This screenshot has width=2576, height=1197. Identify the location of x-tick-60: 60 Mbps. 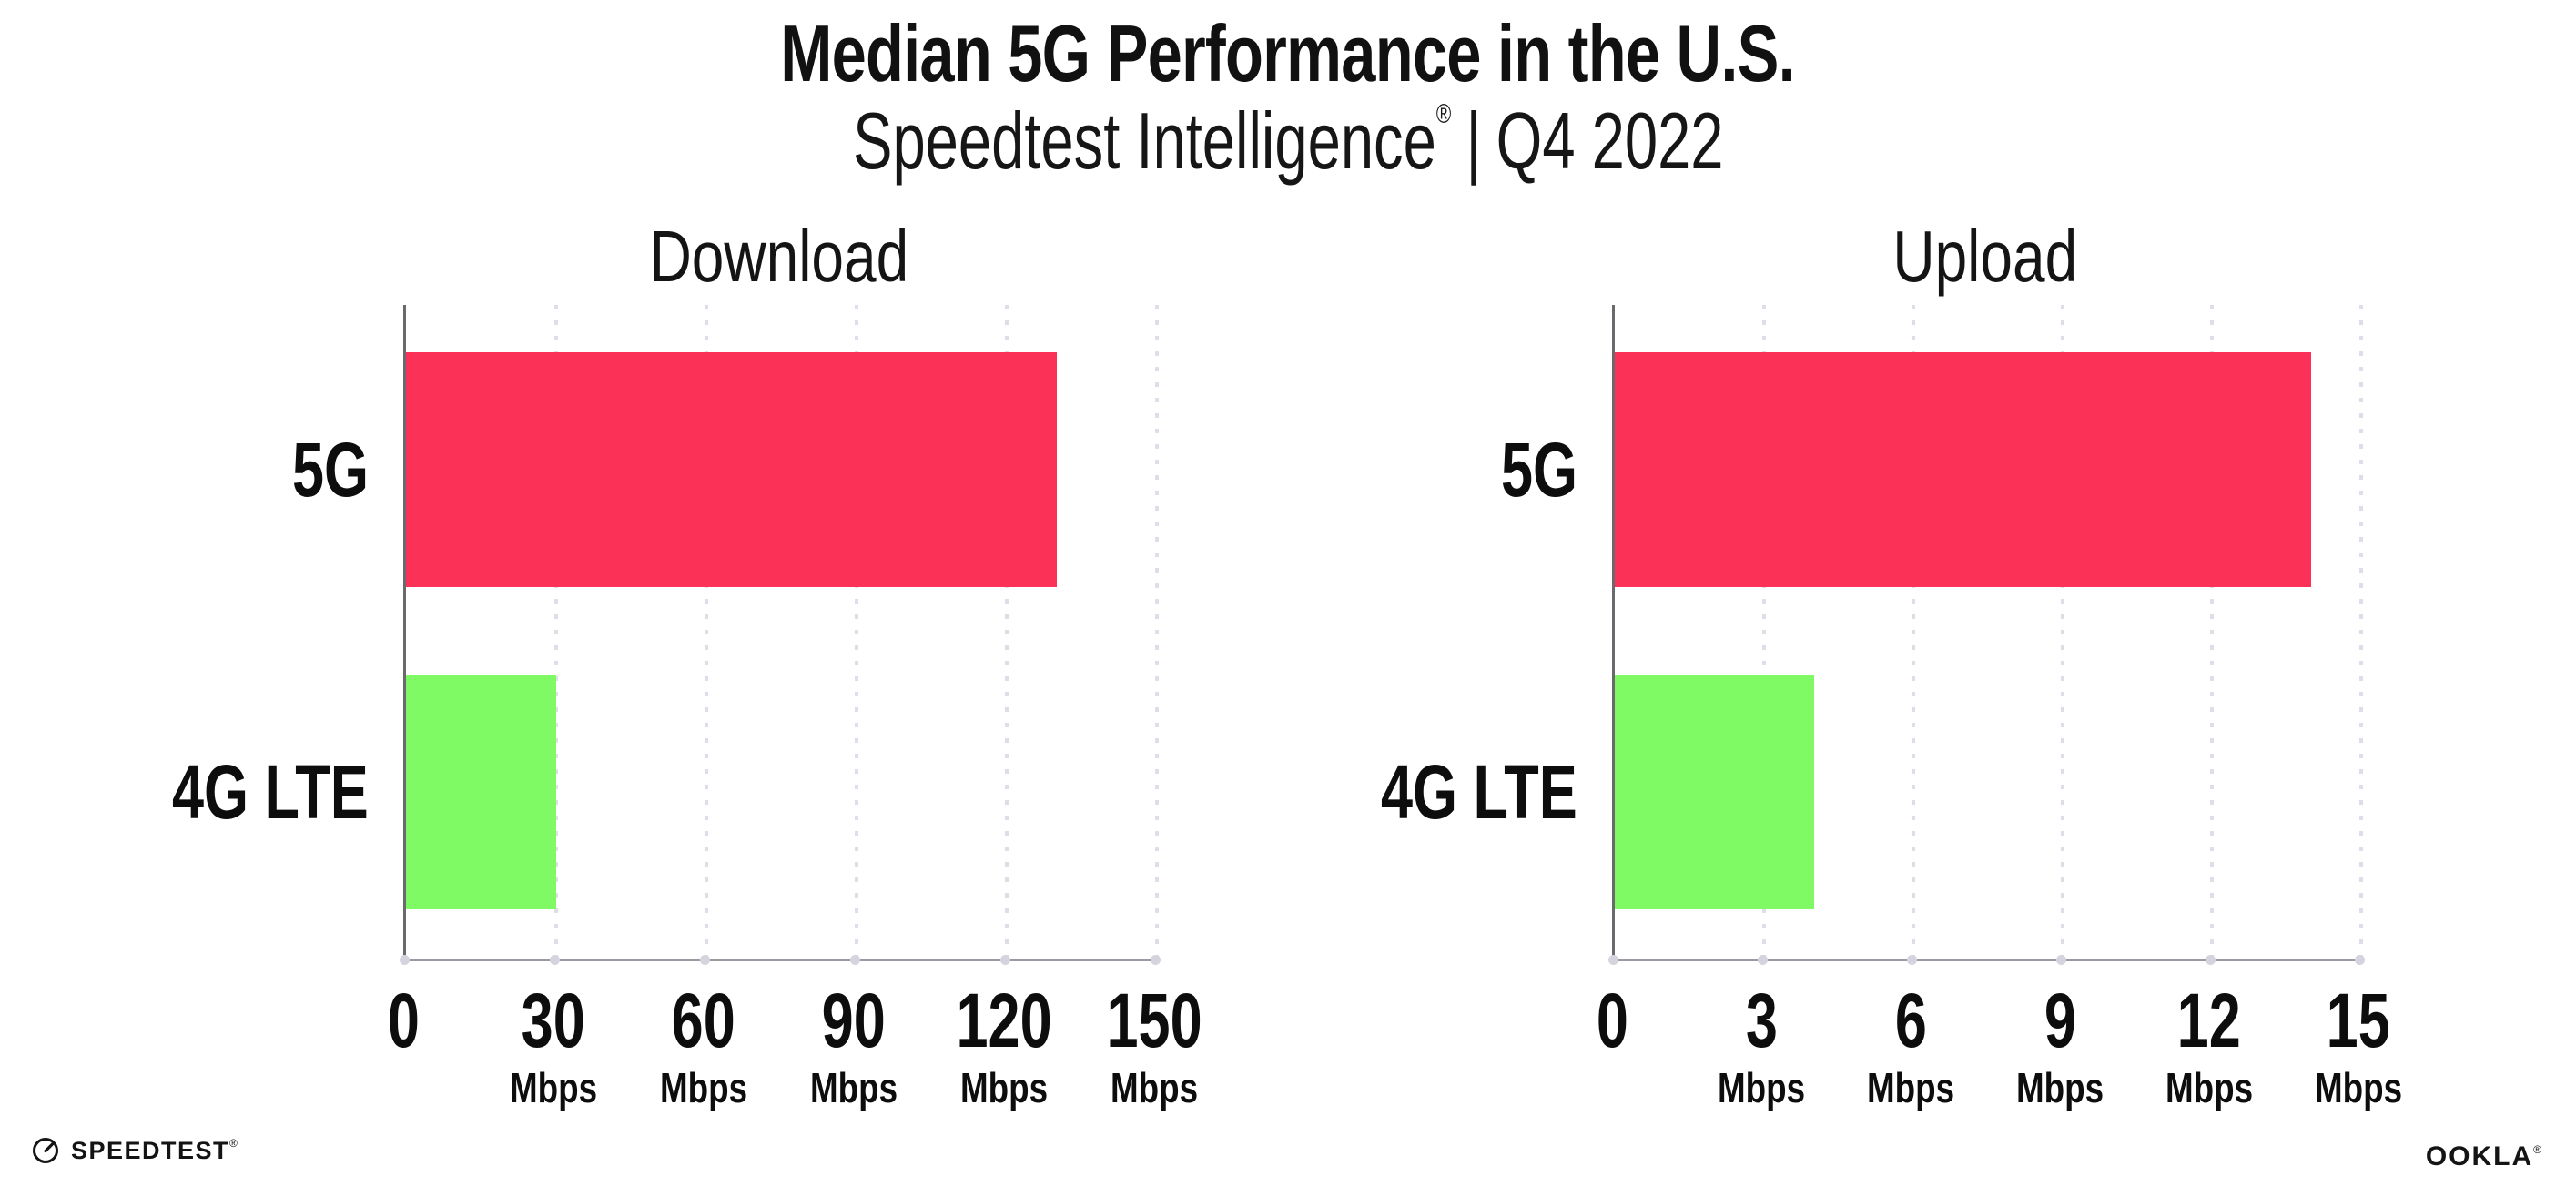
(703, 1046).